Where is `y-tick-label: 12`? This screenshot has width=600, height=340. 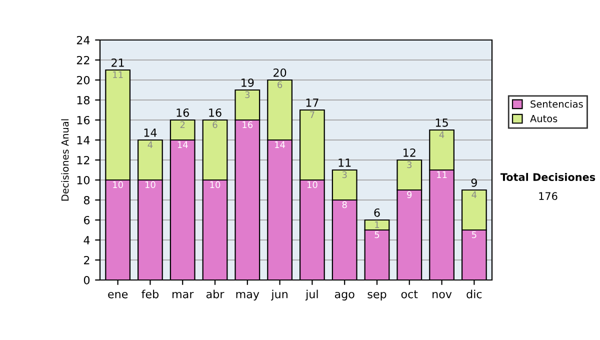 y-tick-label: 12 is located at coordinates (83, 160).